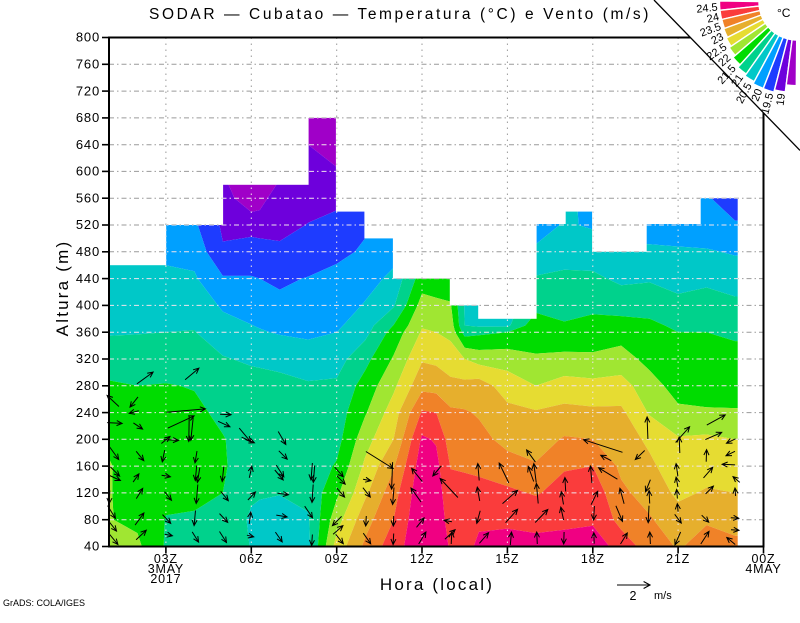  Describe the element at coordinates (88, 197) in the screenshot. I see `svg-text: 560` at that location.